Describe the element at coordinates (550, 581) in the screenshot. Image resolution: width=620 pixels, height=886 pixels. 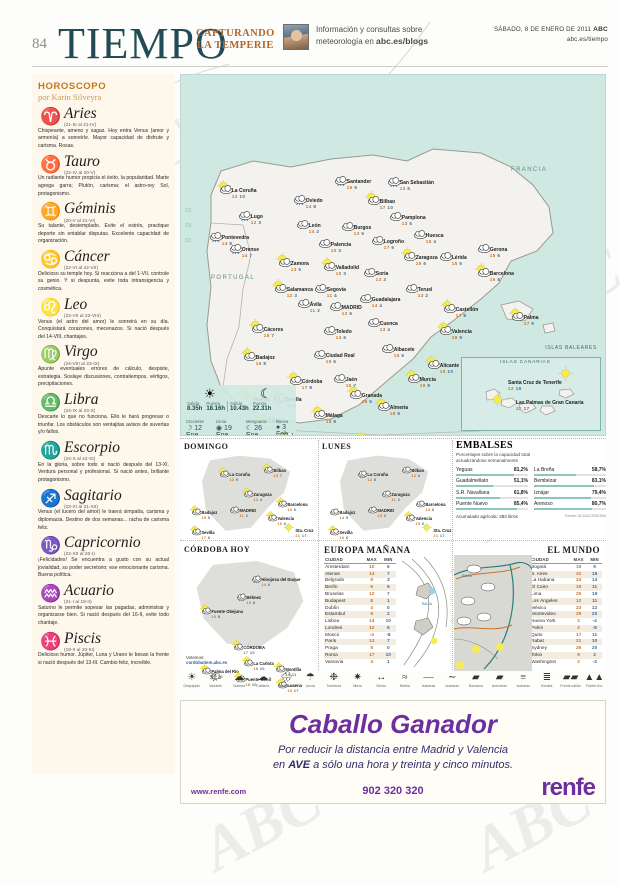
I see `city-name: La Habana` at that location.